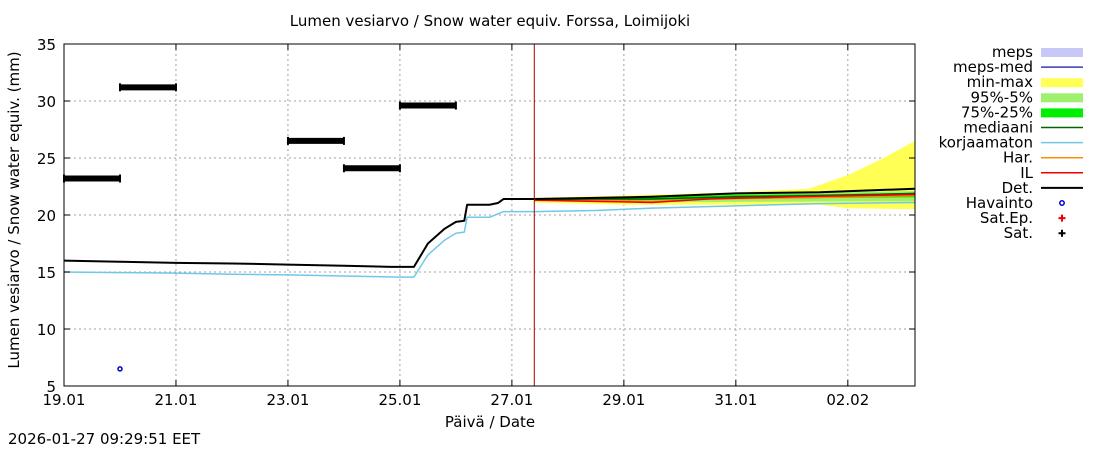 This screenshot has height=450, width=1100. What do you see at coordinates (1062, 233) in the screenshot?
I see `legend-swatch-sat` at bounding box center [1062, 233].